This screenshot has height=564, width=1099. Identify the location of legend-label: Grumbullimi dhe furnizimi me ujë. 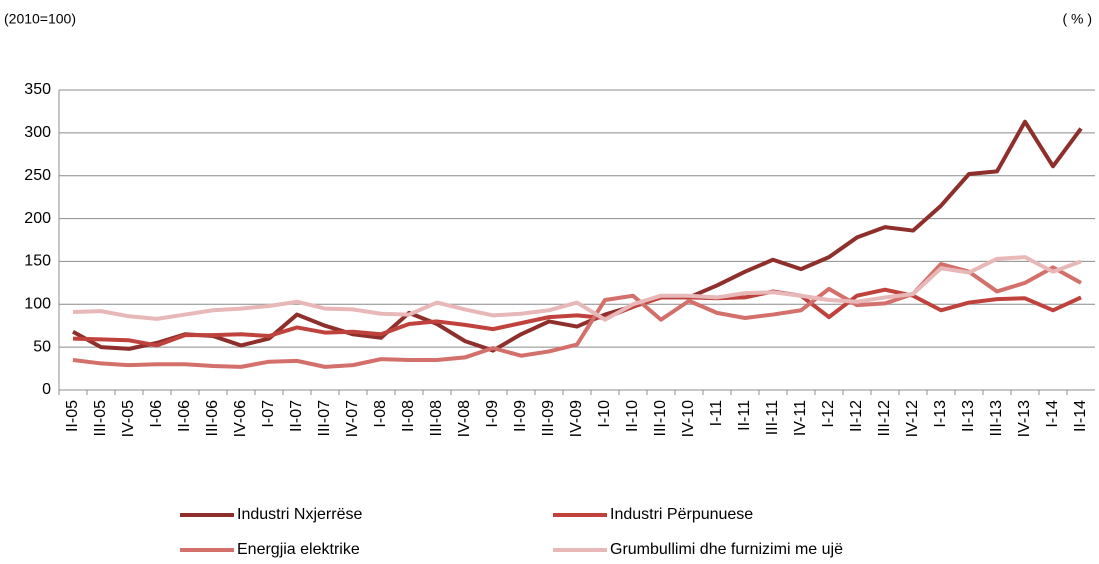
(726, 549).